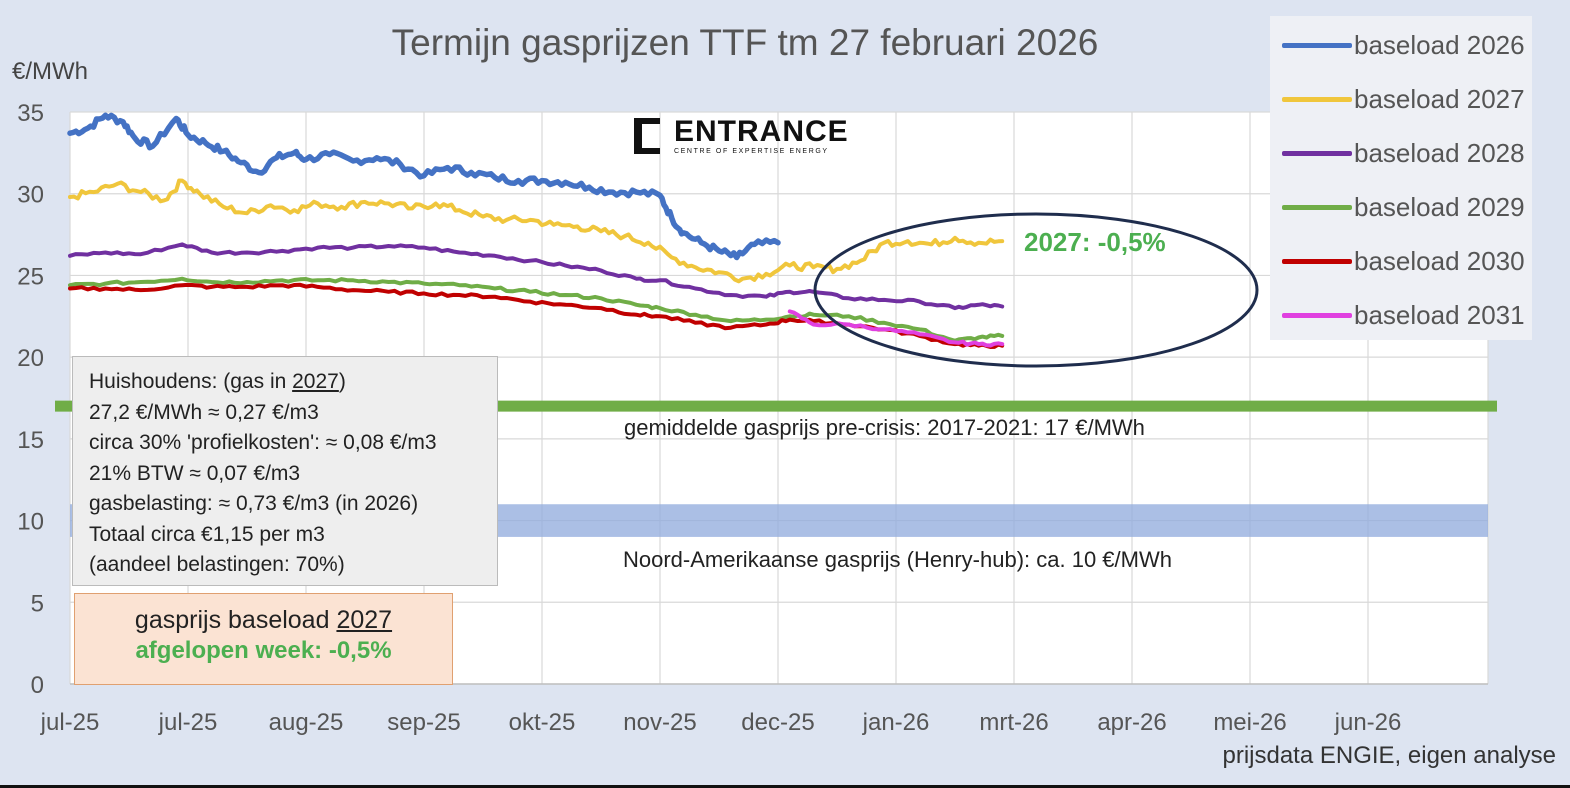 The image size is (1570, 788). I want to click on weekly-change-title: gasprijs baseload 2027, so click(263, 620).